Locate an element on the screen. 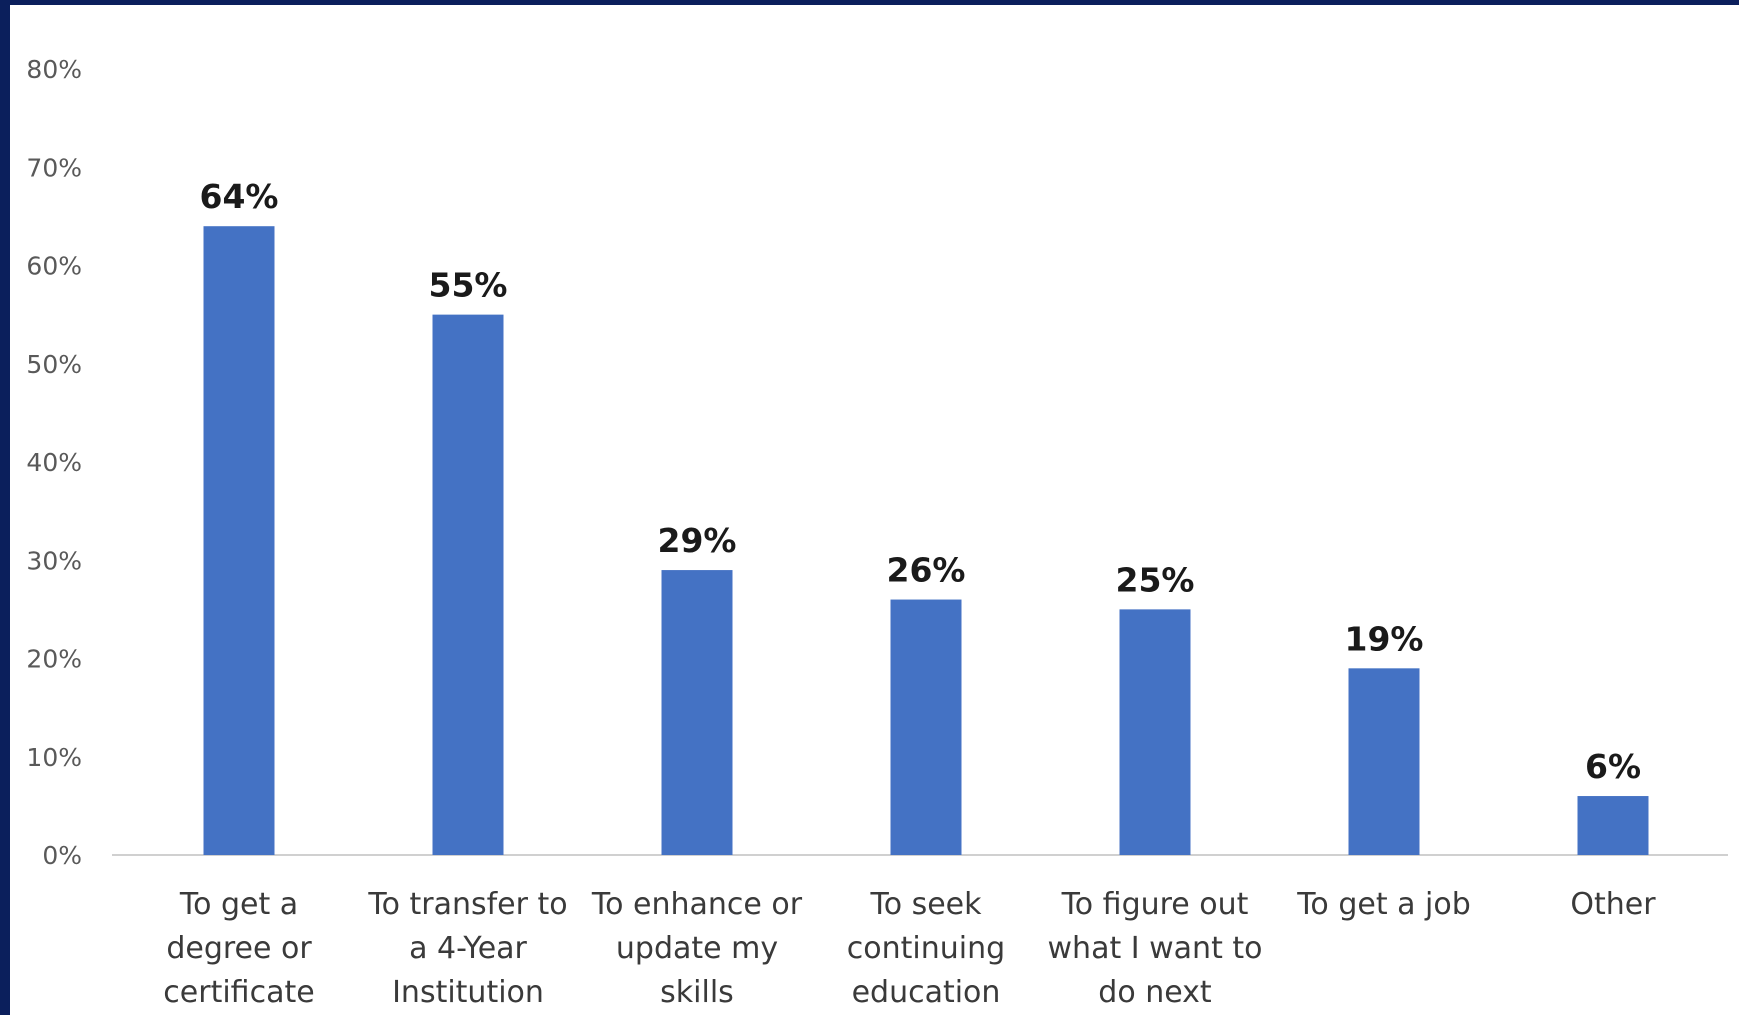 This screenshot has width=1739, height=1015. category-label-transfer: To transfer to a 4-Year Institution is located at coordinates (468, 948).